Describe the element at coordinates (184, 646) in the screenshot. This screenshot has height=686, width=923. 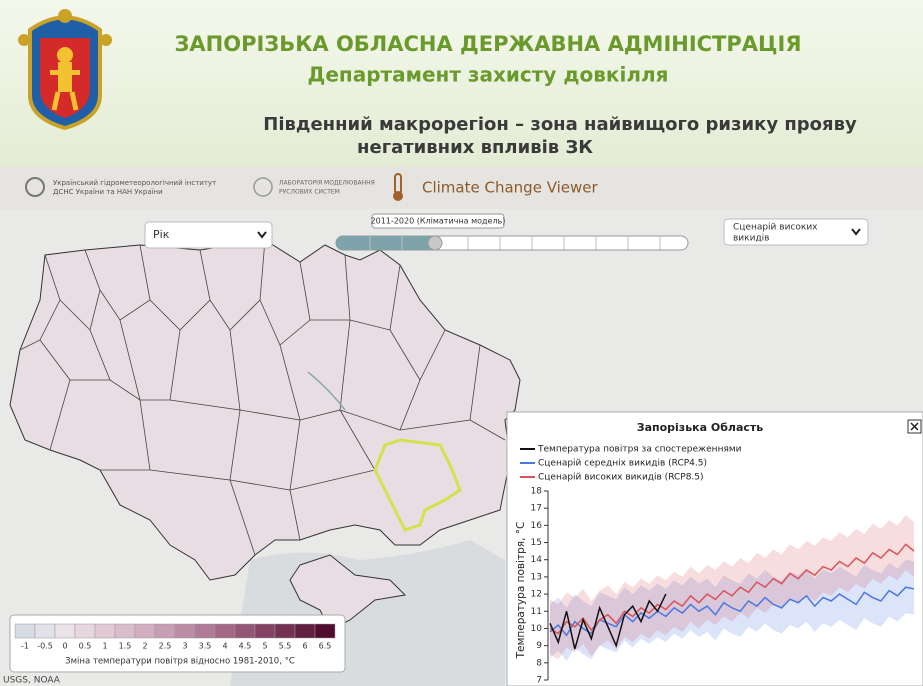
I see `colorbar-tick-label: 3` at that location.